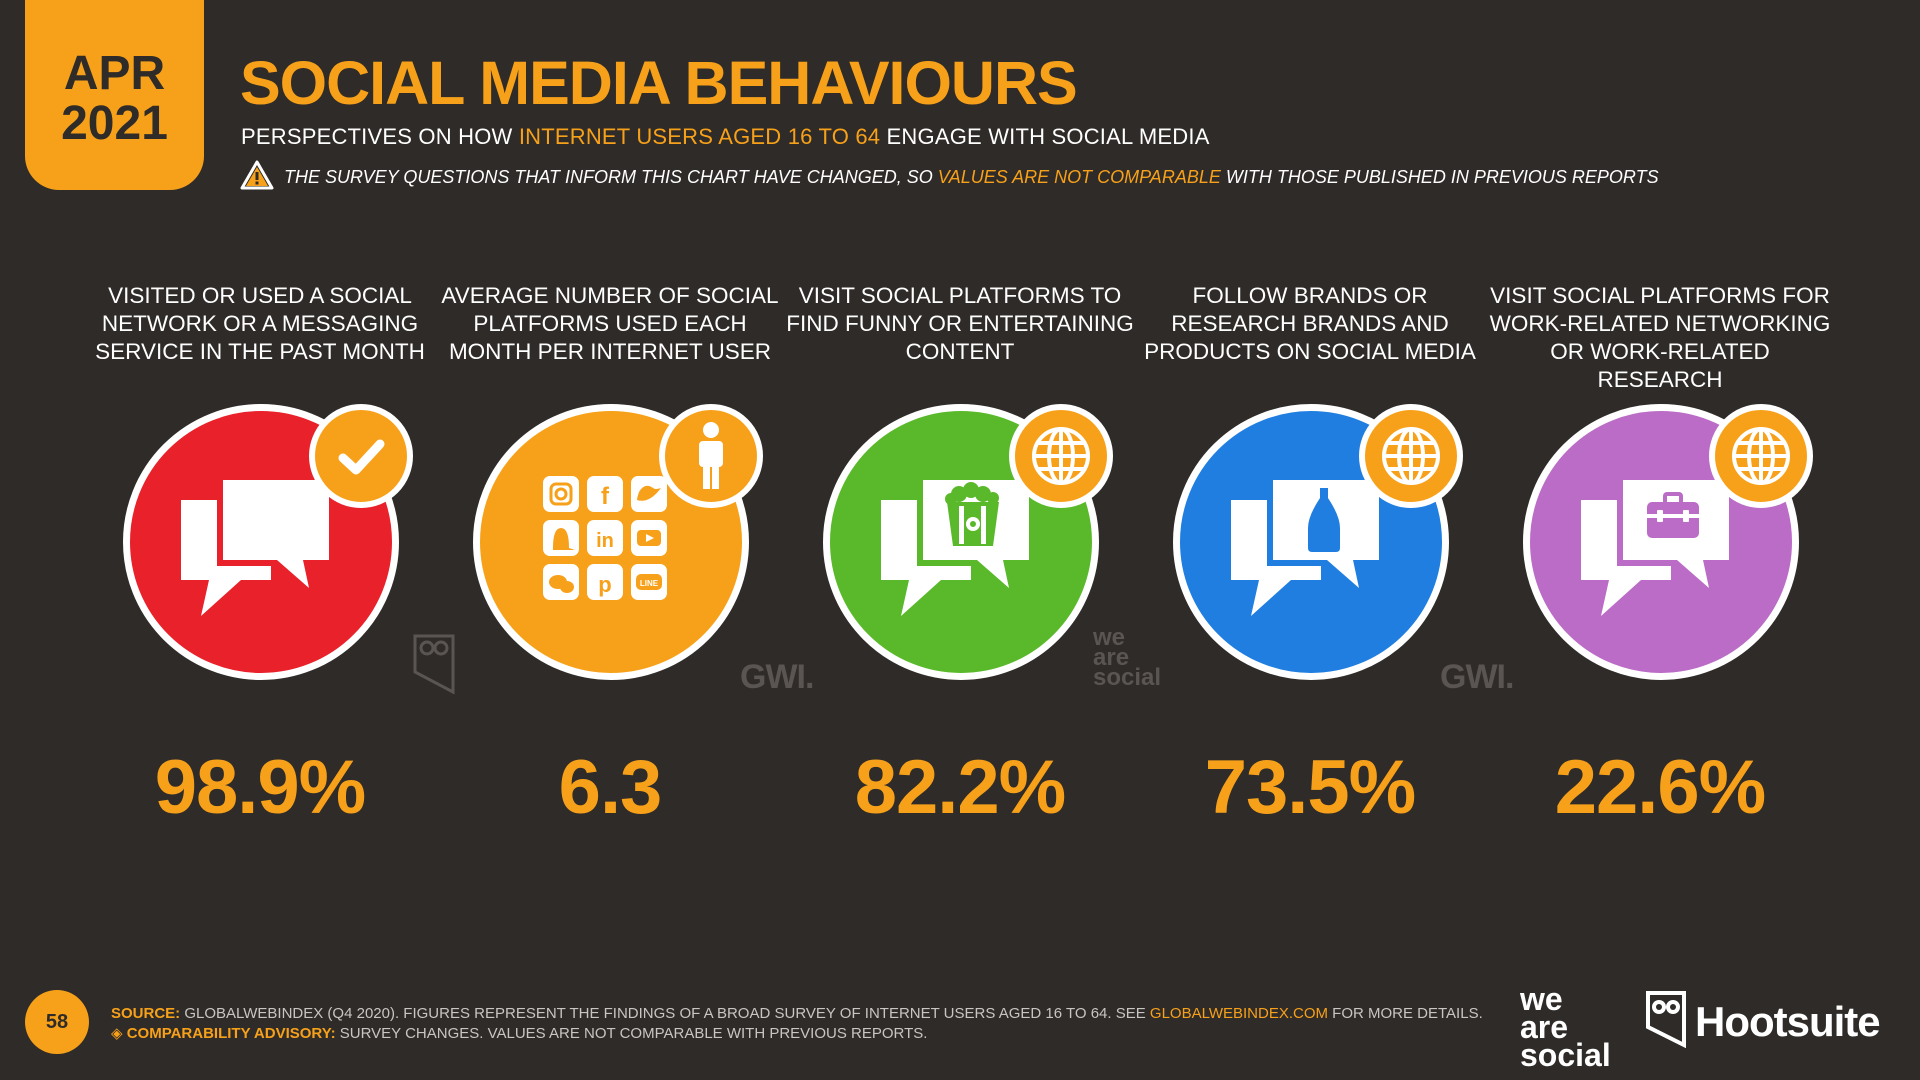 The image size is (1920, 1080). Describe the element at coordinates (1127, 677) in the screenshot. I see `watermark-line: social` at that location.